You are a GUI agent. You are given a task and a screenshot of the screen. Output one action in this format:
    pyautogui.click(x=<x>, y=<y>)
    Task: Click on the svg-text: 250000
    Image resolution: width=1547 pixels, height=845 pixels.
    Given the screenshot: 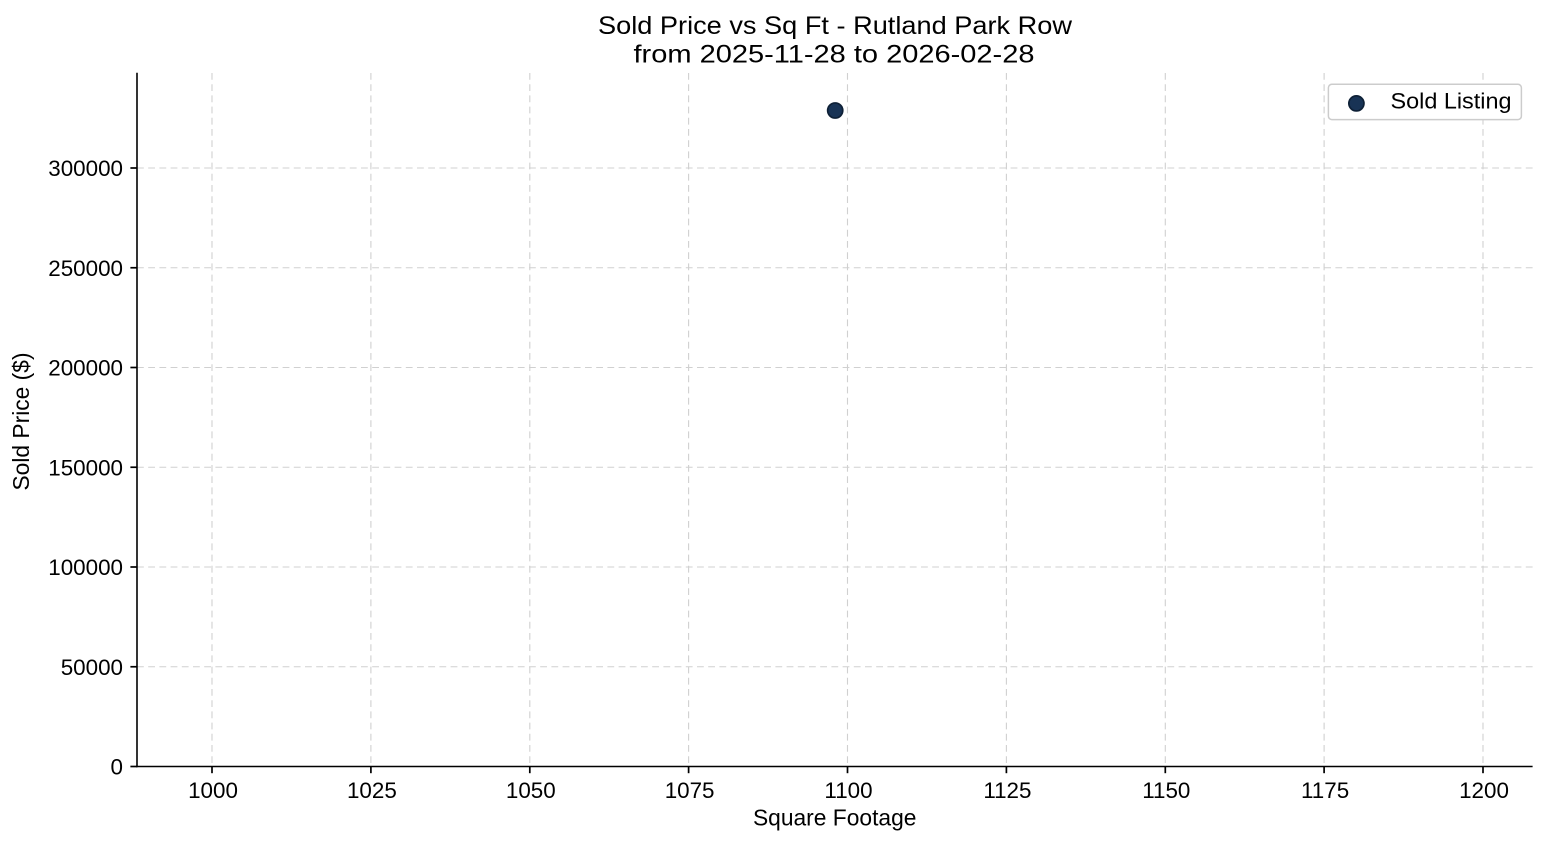 What is the action you would take?
    pyautogui.click(x=85, y=268)
    